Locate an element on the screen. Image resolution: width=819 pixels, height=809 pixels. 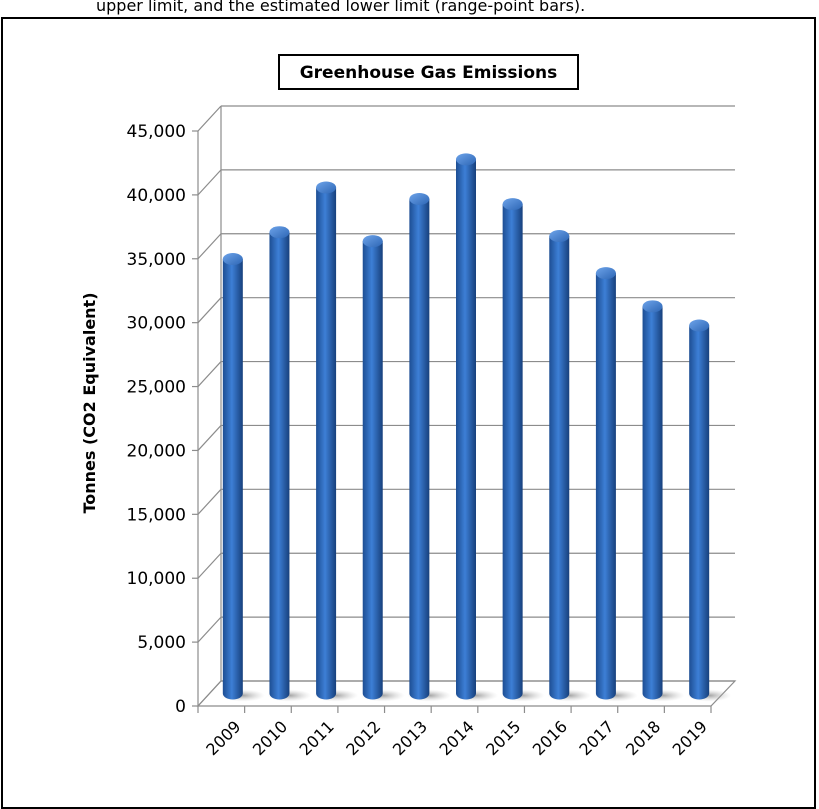
y-tick-label: 40,000 is located at coordinates (156, 196).